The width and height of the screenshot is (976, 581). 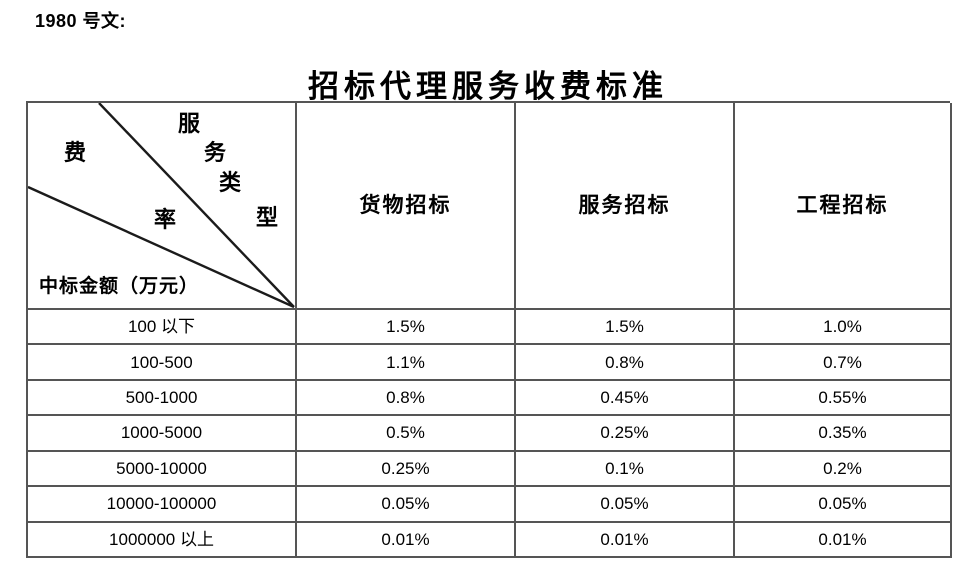 I want to click on corner-label-service-type-char: 服, so click(x=189, y=123).